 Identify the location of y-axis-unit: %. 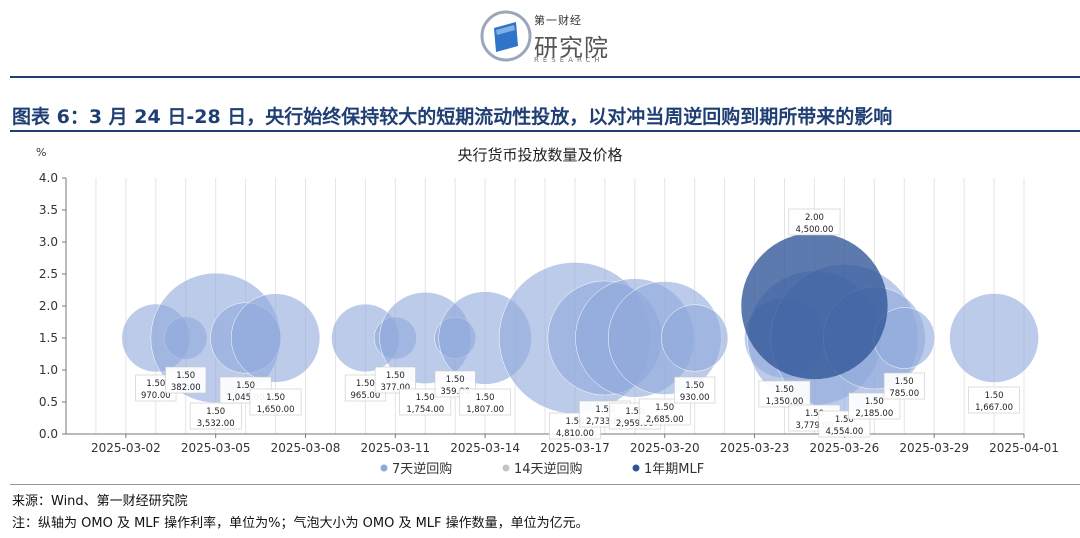
(41, 152).